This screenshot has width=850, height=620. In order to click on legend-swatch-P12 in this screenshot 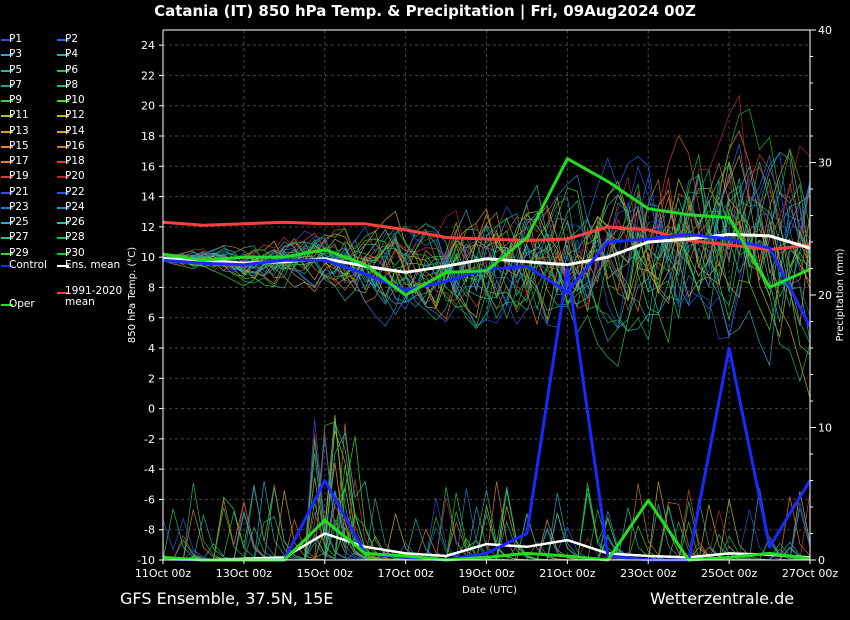, I will do `click(63, 116)`.